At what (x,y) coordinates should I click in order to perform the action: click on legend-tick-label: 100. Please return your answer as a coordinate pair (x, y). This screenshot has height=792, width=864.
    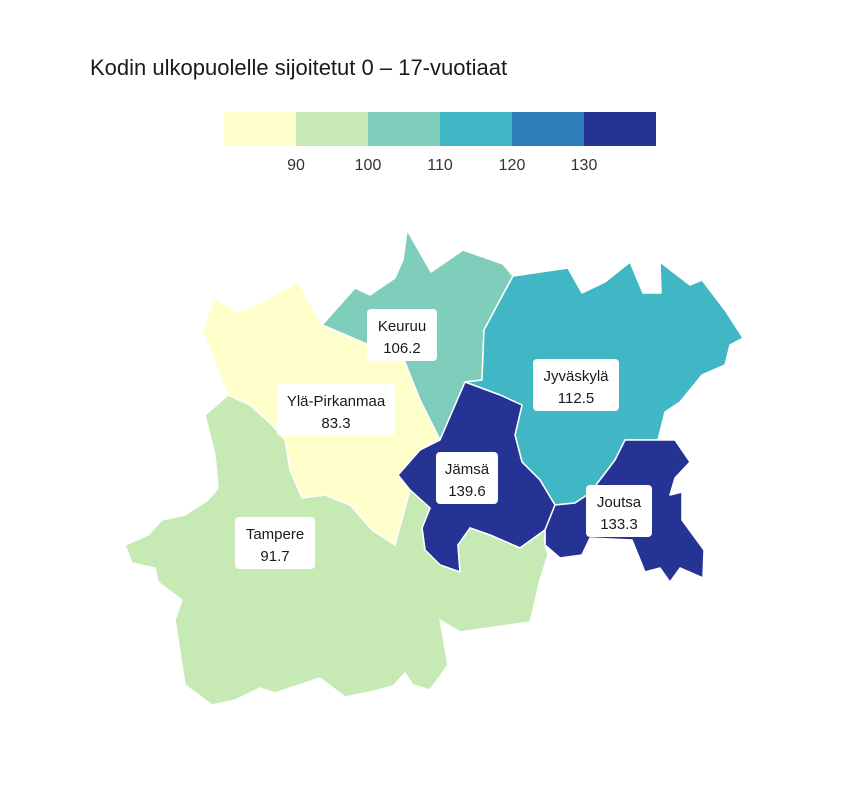
    Looking at the image, I should click on (368, 165).